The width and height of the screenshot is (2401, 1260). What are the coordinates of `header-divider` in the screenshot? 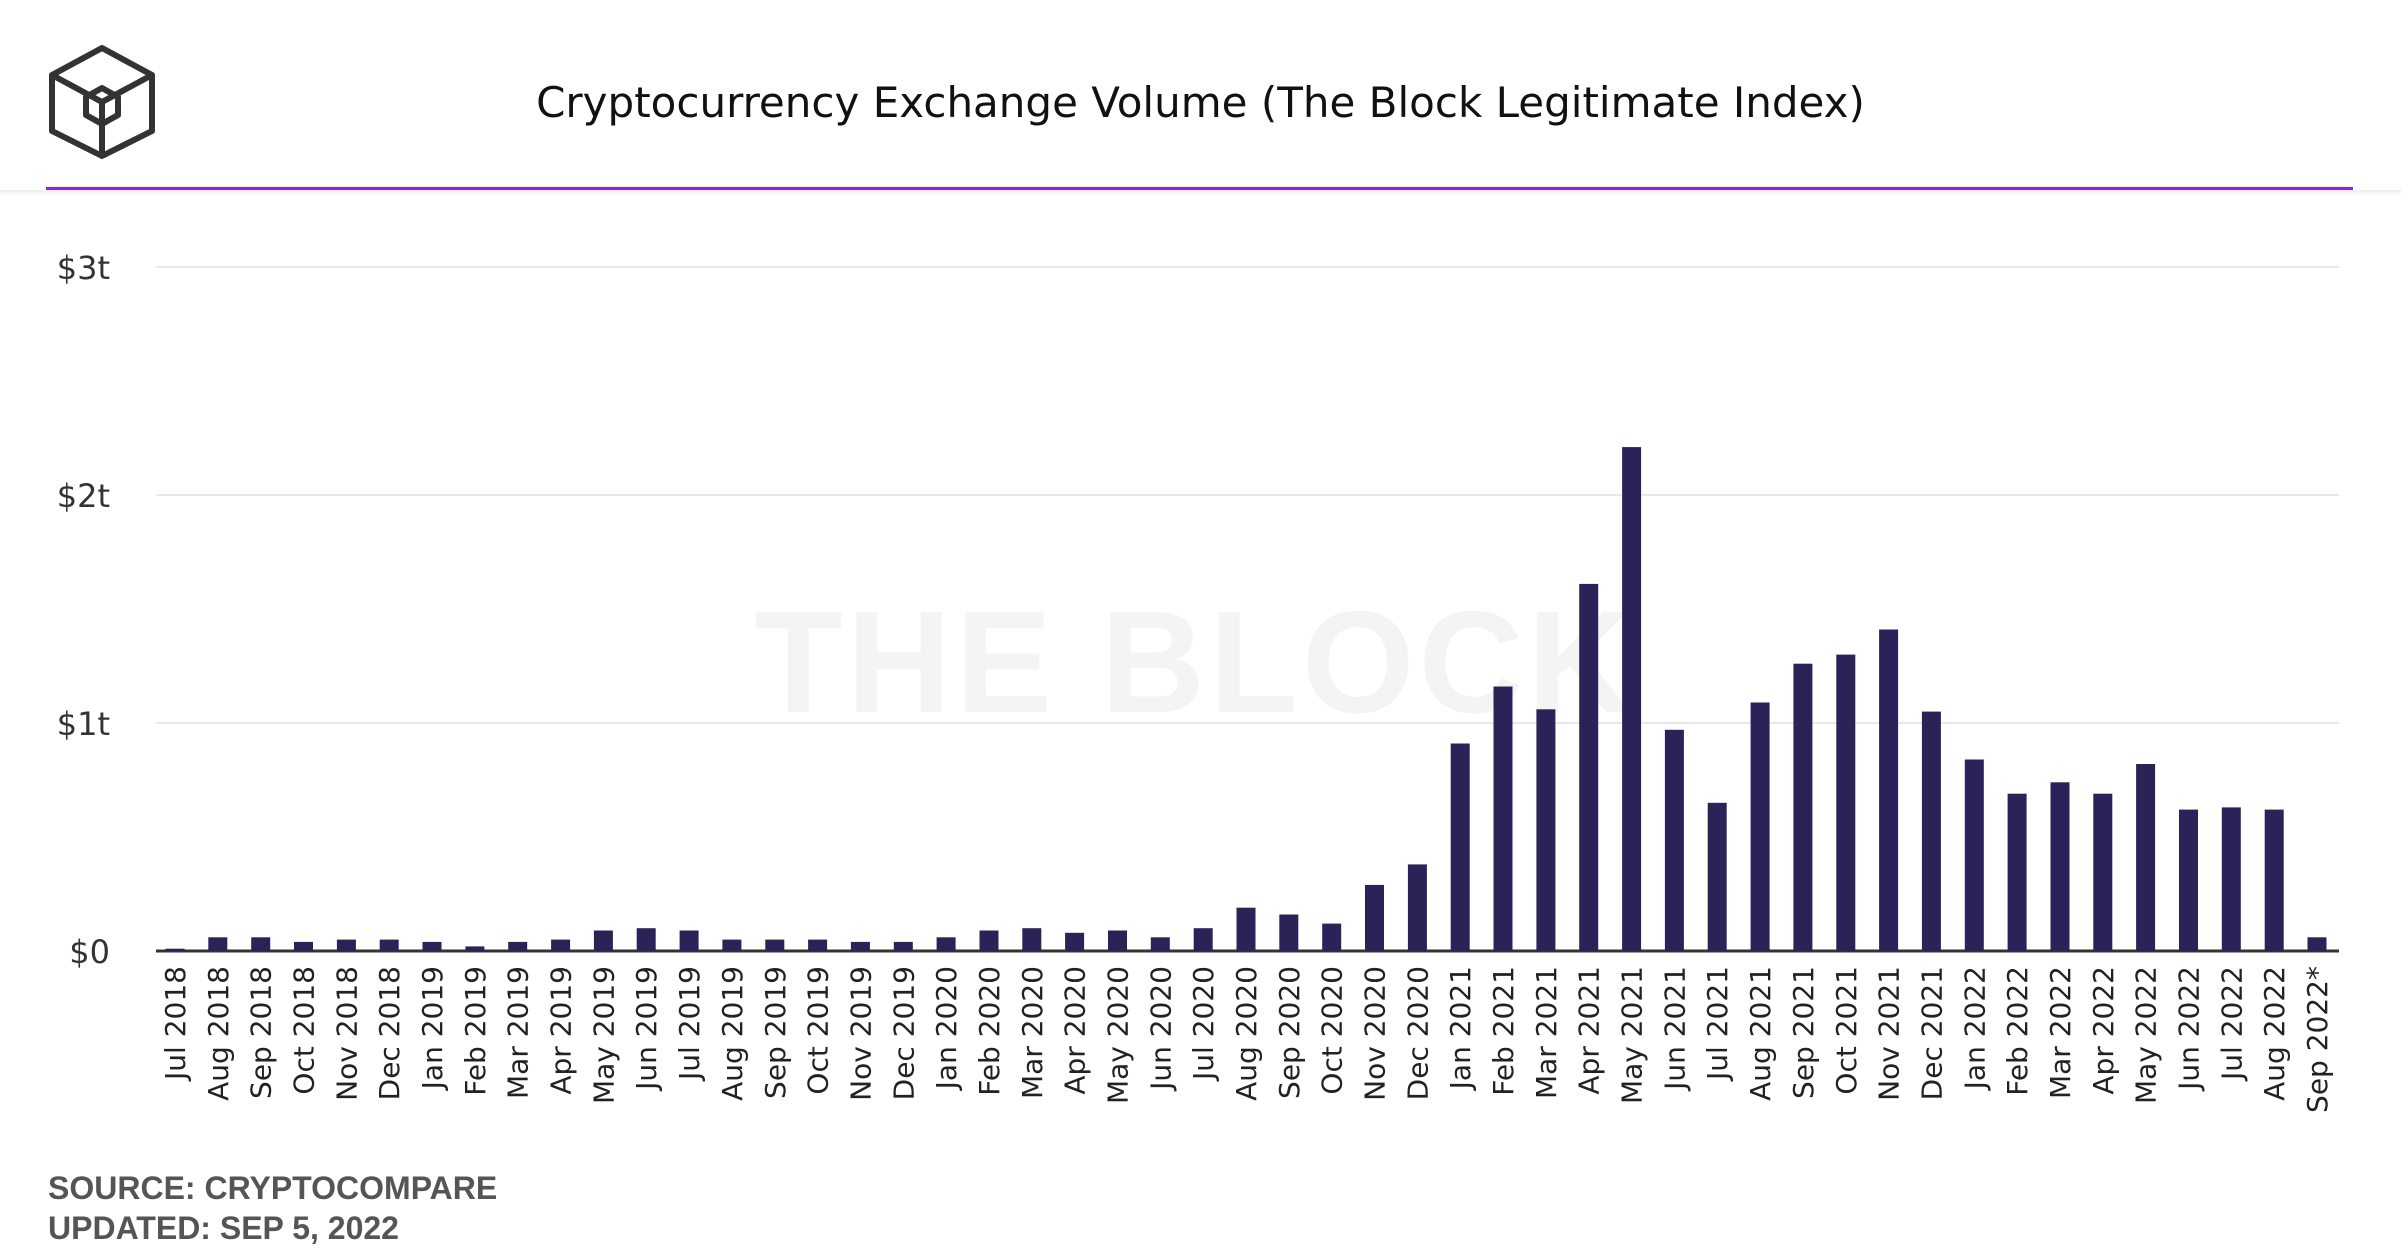 It's located at (1199, 188).